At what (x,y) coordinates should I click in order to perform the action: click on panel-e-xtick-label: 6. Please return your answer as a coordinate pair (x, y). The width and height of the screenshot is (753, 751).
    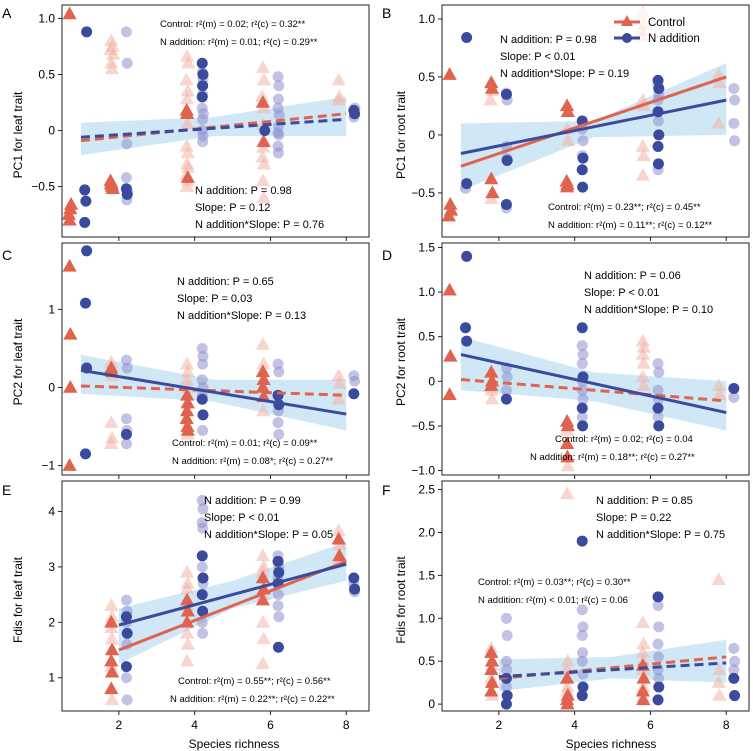
    Looking at the image, I should click on (270, 725).